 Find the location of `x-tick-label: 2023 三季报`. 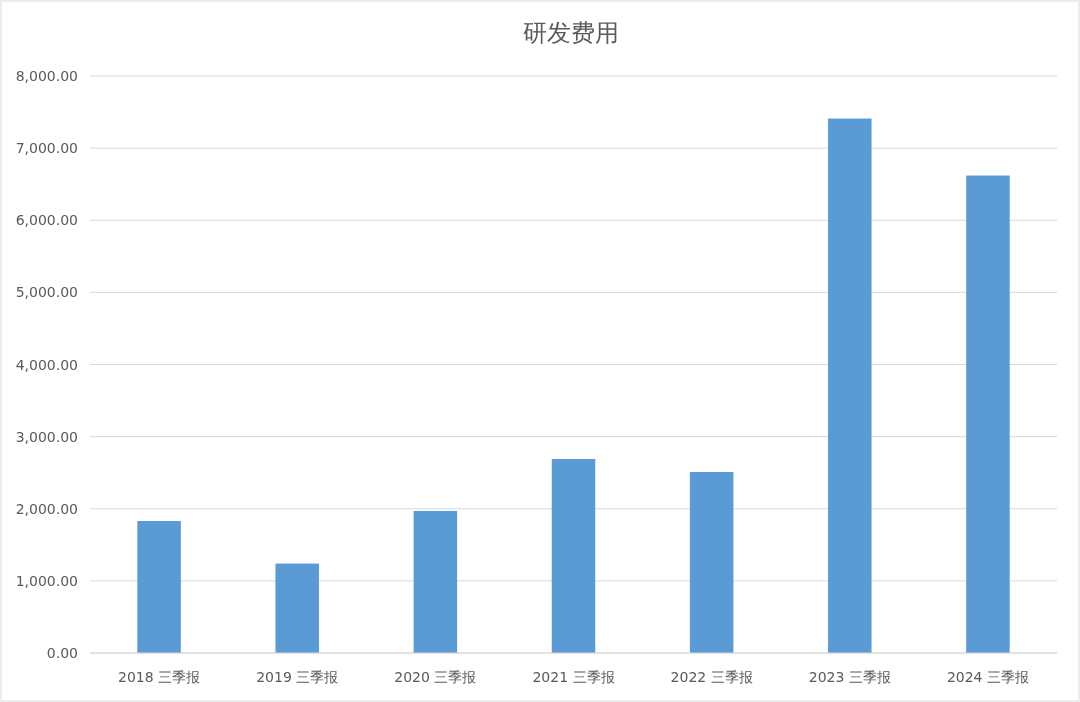

x-tick-label: 2023 三季报 is located at coordinates (849, 677).